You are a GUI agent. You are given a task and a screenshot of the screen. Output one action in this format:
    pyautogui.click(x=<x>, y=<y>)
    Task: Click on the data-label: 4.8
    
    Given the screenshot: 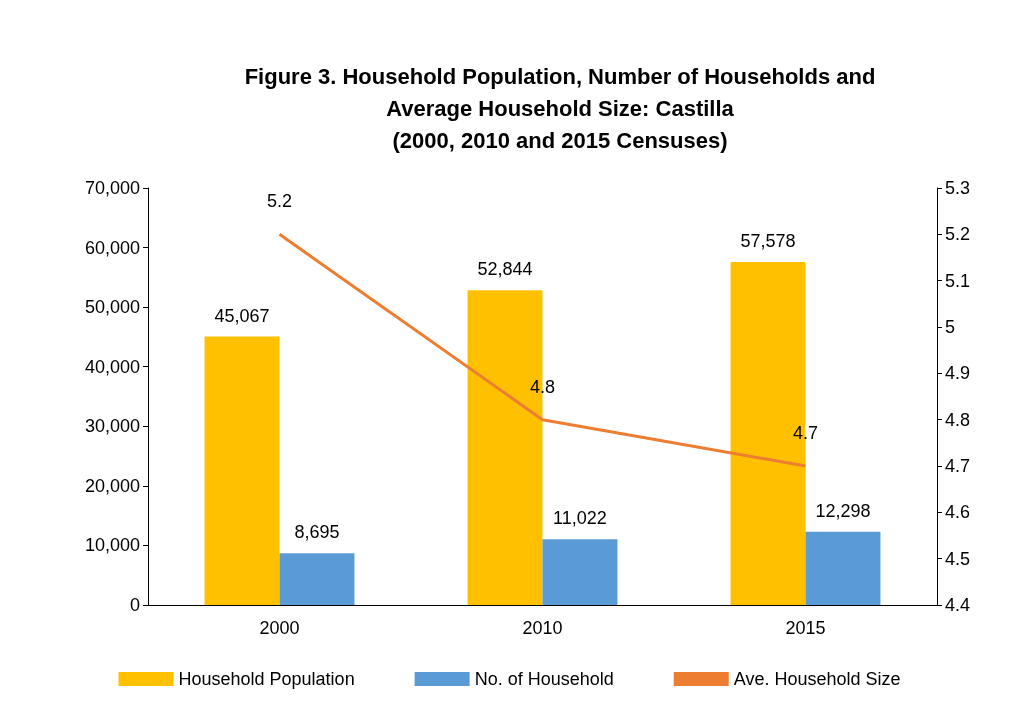 What is the action you would take?
    pyautogui.click(x=542, y=386)
    